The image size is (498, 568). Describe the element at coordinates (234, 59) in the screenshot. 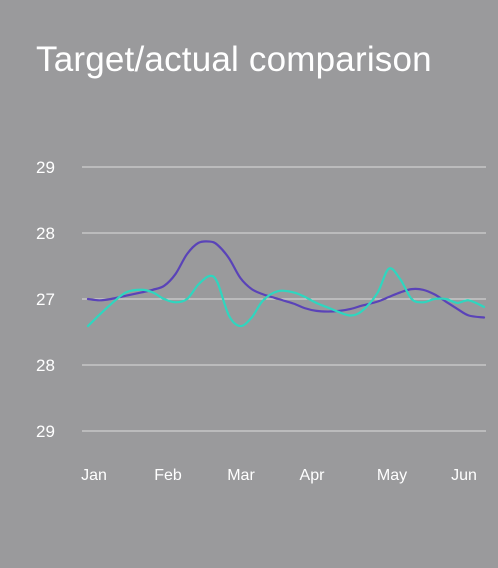

I see `chart-title: Target/actual comparison` at that location.